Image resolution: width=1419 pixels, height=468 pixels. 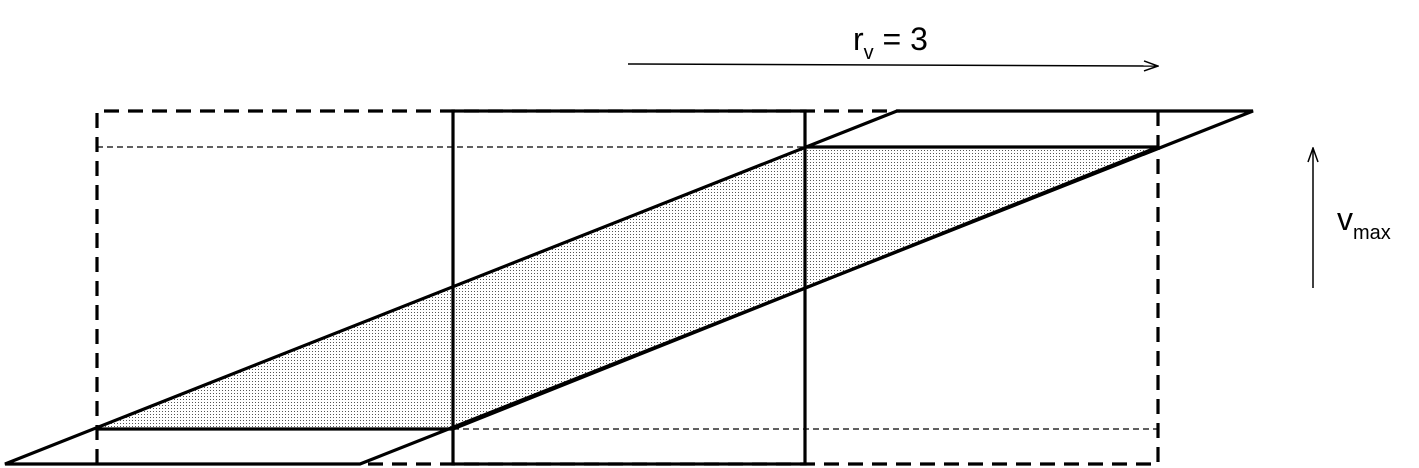 I want to click on velocity-label-subscript: max, so click(x=1372, y=233).